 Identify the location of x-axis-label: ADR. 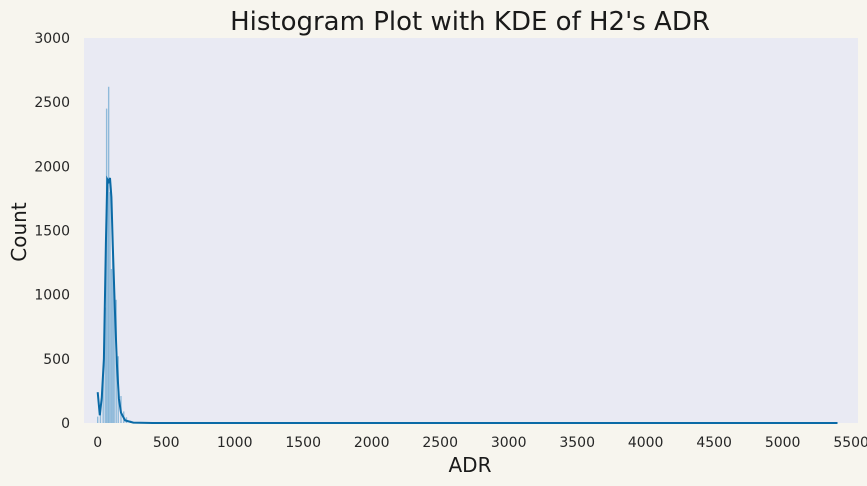
(470, 465).